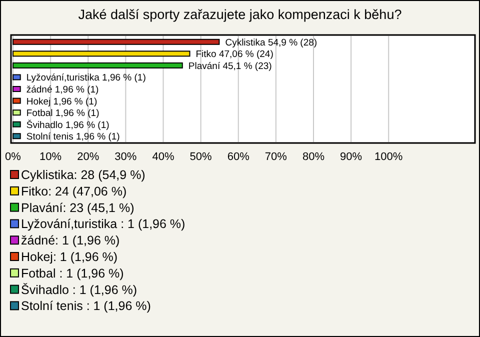  Describe the element at coordinates (70, 241) in the screenshot. I see `text: žádné: 1 (1,96 %)` at that location.